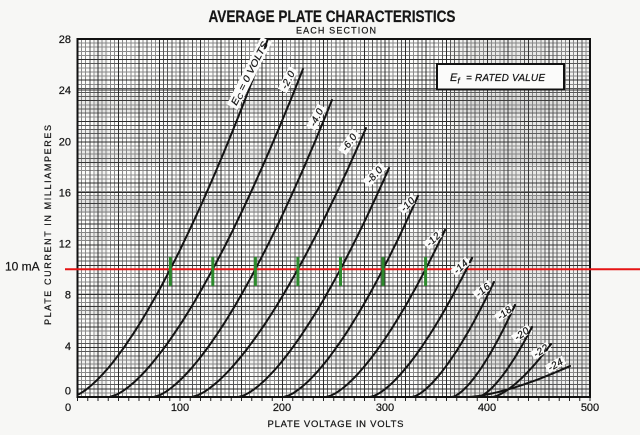  Describe the element at coordinates (65, 142) in the screenshot. I see `svg-text: 20` at that location.